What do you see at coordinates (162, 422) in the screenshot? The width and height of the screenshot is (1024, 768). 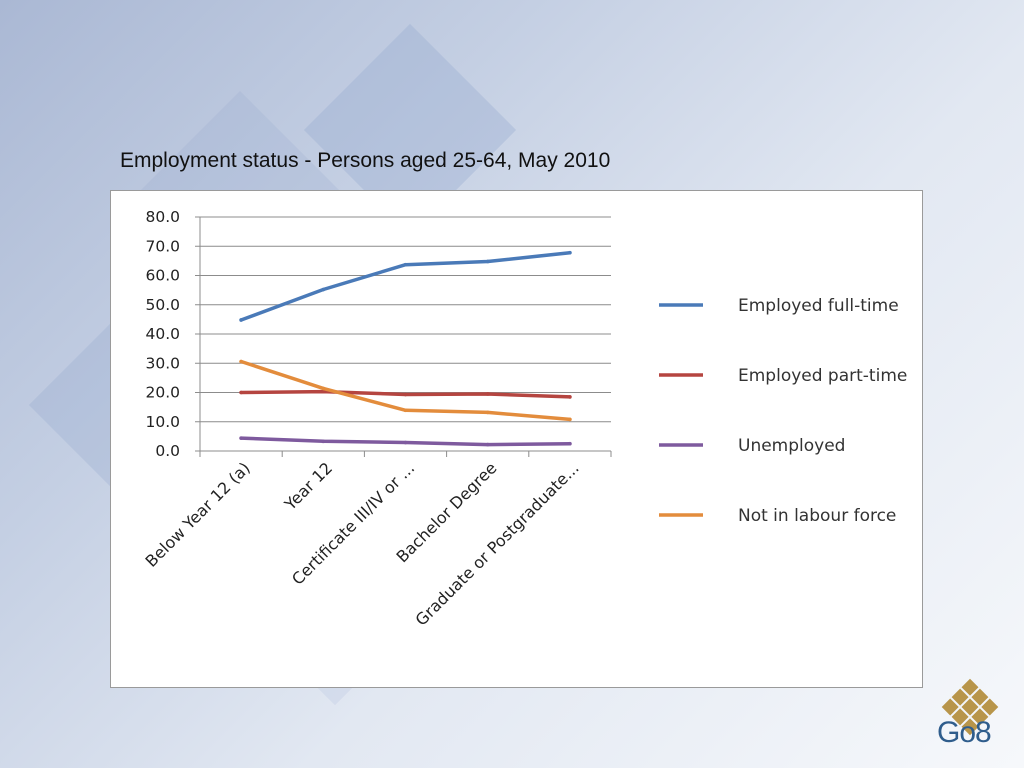 I see `y-tick-label: 10.0` at bounding box center [162, 422].